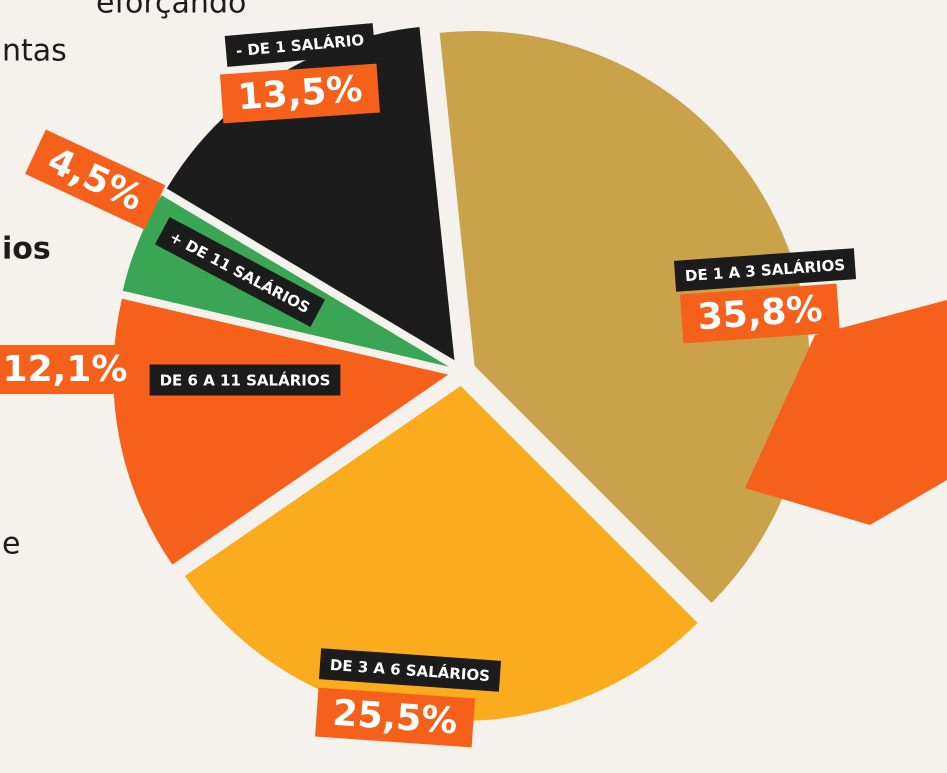 The height and width of the screenshot is (773, 947). I want to click on category-label-text: DE 6 A 11 SALÁRIOS, so click(245, 380).